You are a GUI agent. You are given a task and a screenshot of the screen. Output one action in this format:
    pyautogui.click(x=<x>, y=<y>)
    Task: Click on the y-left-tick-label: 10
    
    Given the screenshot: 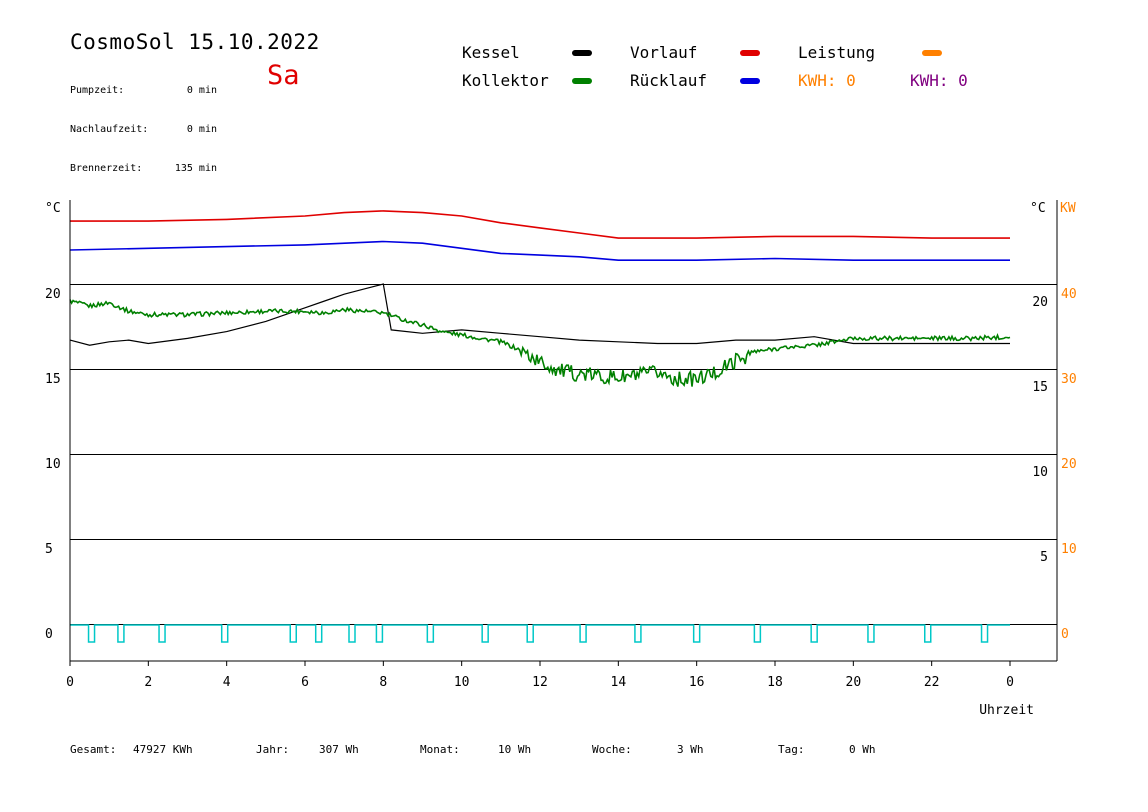 What is the action you would take?
    pyautogui.click(x=53, y=464)
    